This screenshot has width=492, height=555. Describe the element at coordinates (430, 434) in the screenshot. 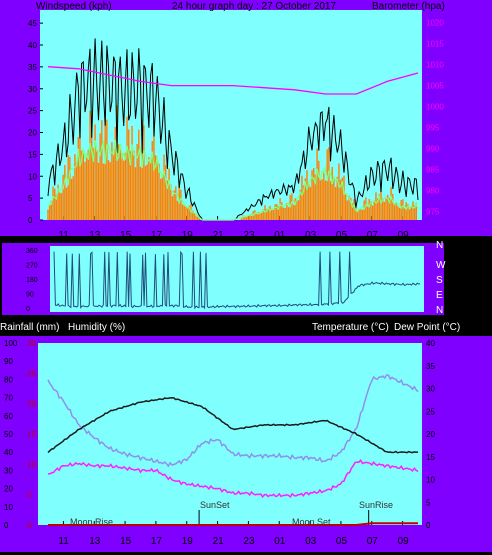

I see `temperature-y-tick-label: 20` at that location.